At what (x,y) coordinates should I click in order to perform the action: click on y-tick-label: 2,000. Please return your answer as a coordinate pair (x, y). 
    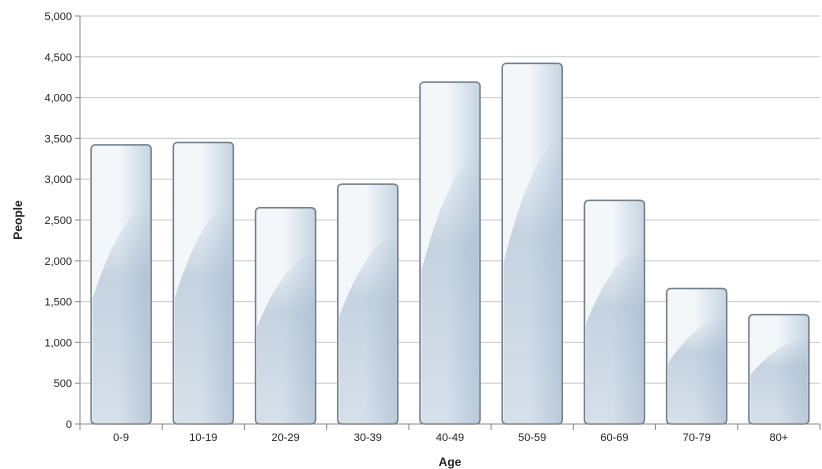
    Looking at the image, I should click on (58, 262).